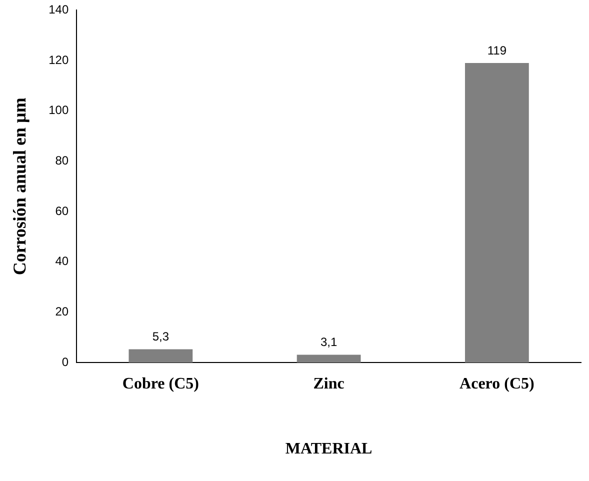 Image resolution: width=589 pixels, height=481 pixels. I want to click on x-tick-label: Cobre (C5), so click(160, 383).